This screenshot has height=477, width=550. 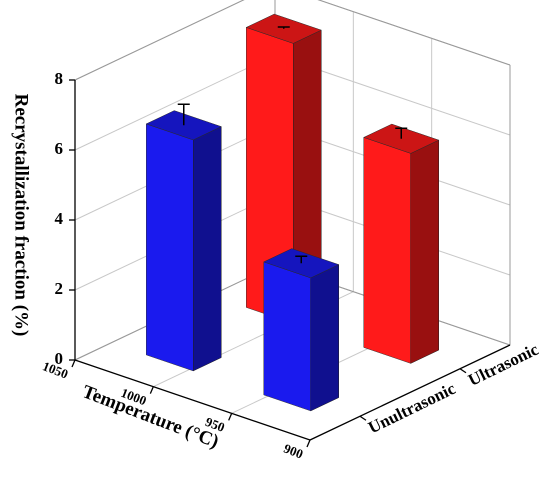 I want to click on x-tick-label: 950, so click(x=215, y=424).